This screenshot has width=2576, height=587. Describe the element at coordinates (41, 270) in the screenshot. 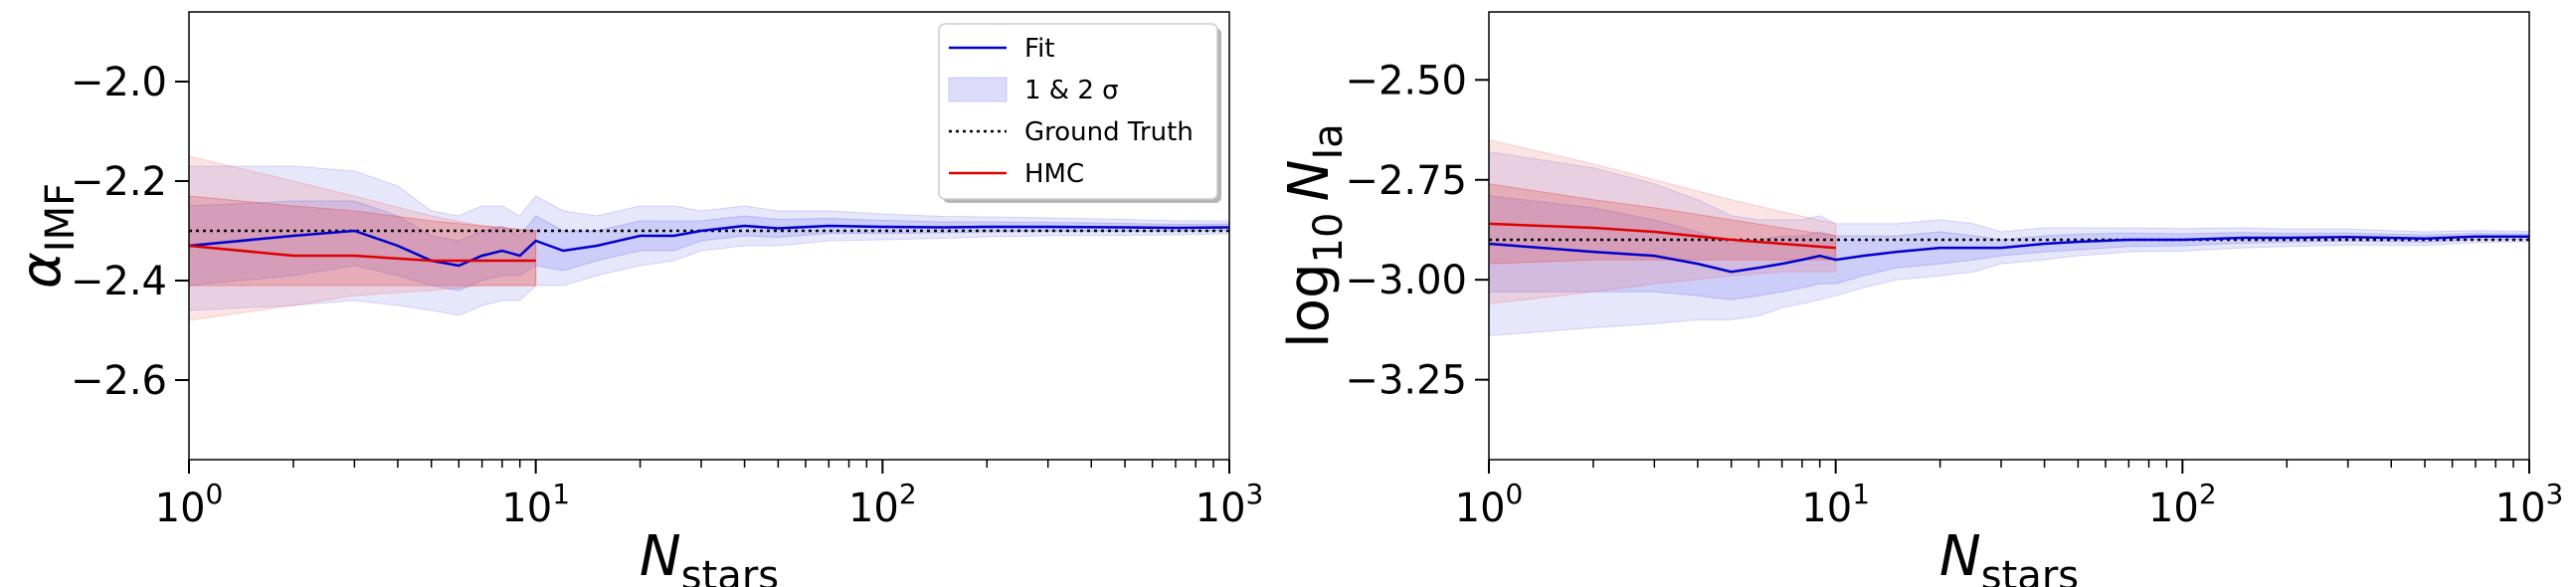

I see `y-axis-label-main: α` at that location.